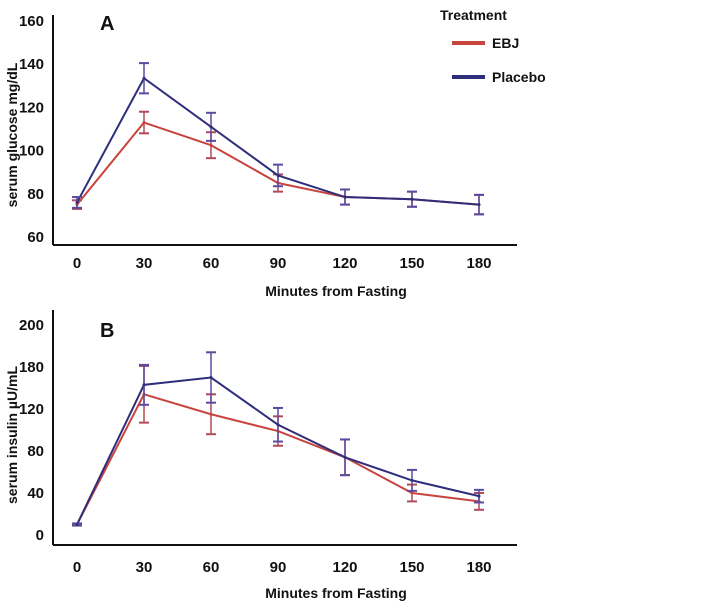 Image resolution: width=722 pixels, height=605 pixels. Describe the element at coordinates (336, 291) in the screenshot. I see `x-axis-label-a: Minutes from Fasting` at that location.